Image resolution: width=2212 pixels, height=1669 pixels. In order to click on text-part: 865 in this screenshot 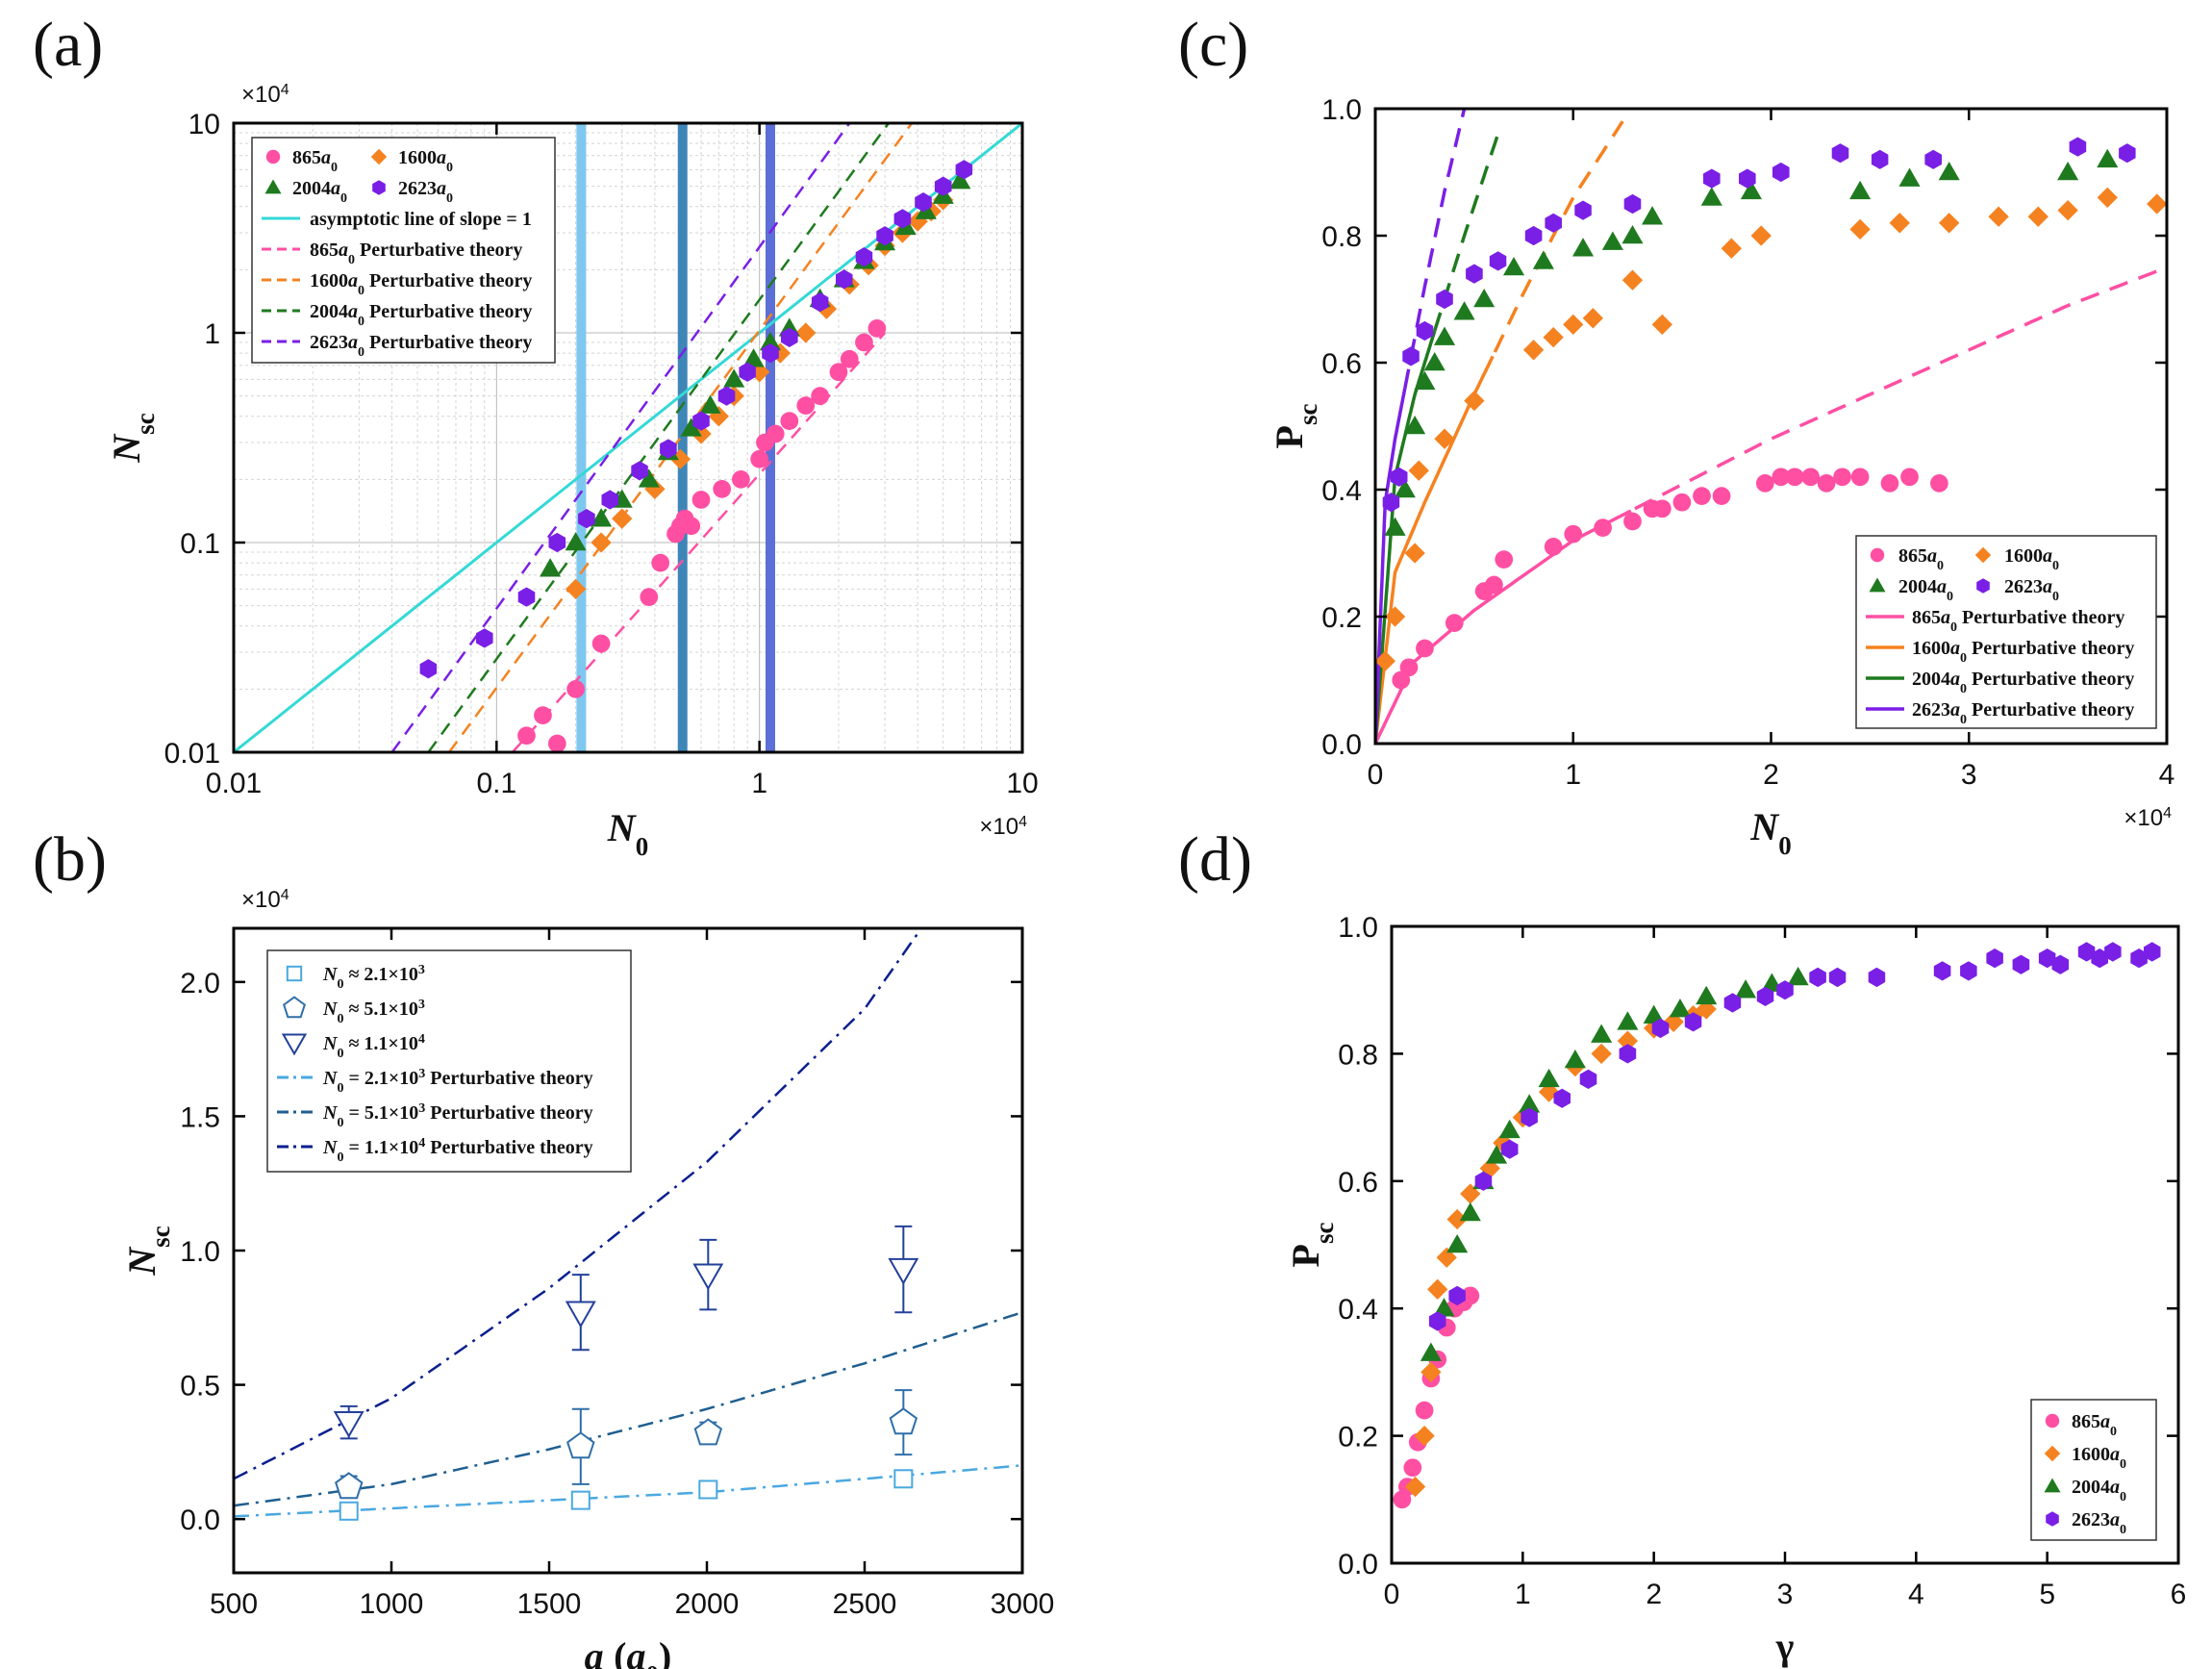, I will do `click(306, 157)`.